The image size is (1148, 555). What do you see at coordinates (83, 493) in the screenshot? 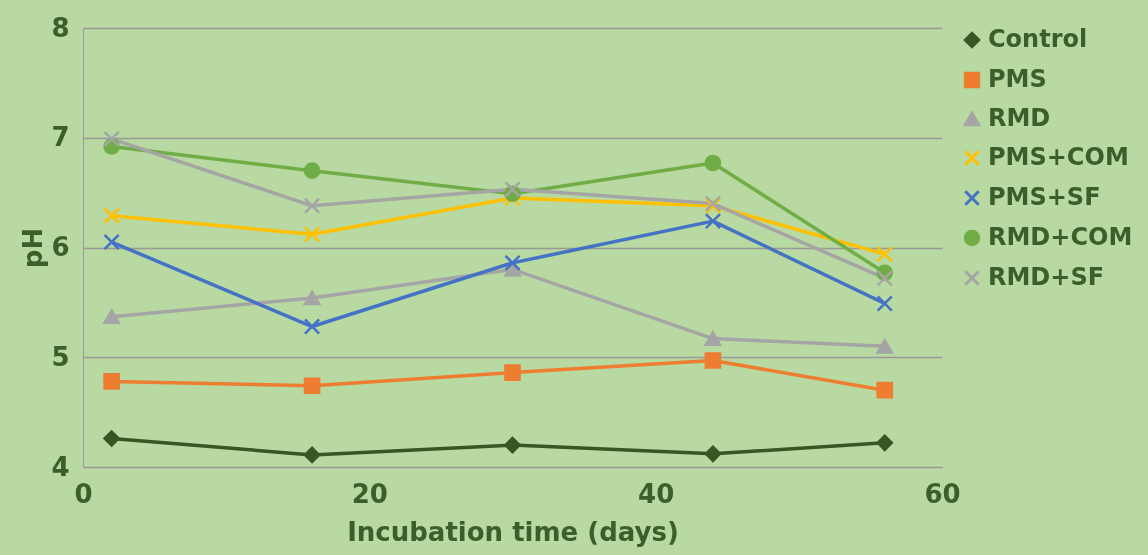
I see `x-tick-label: 0` at bounding box center [83, 493].